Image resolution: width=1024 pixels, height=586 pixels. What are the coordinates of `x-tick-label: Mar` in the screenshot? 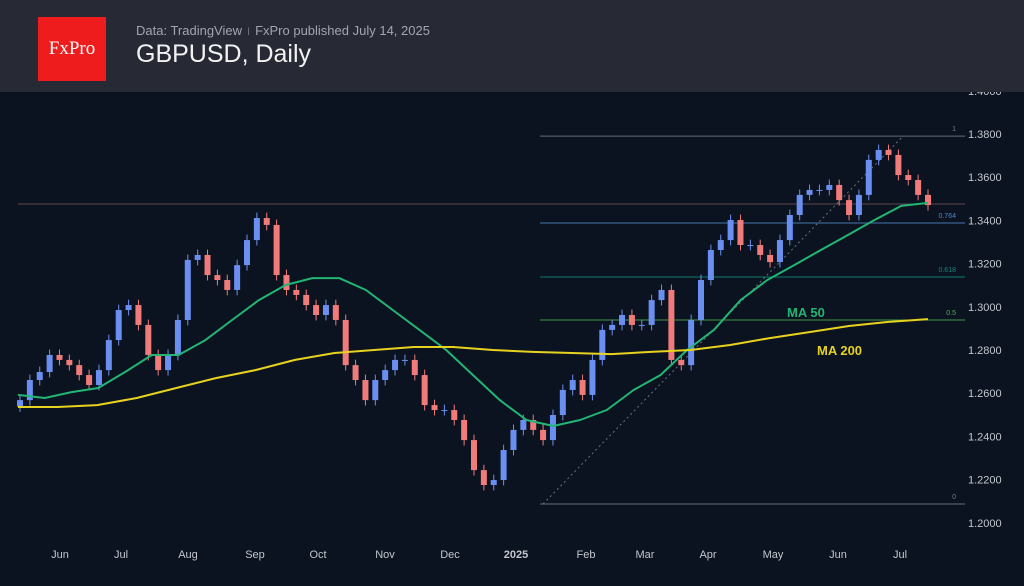 It's located at (645, 555).